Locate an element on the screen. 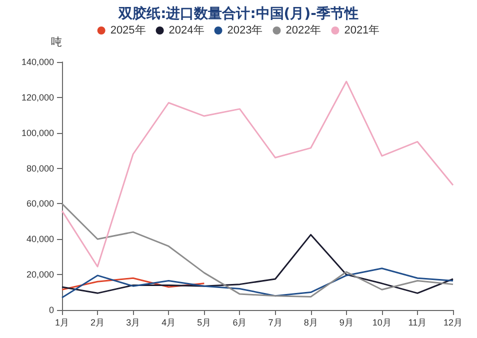 Image resolution: width=477 pixels, height=338 pixels. x-tick-label: 11月 is located at coordinates (417, 323).